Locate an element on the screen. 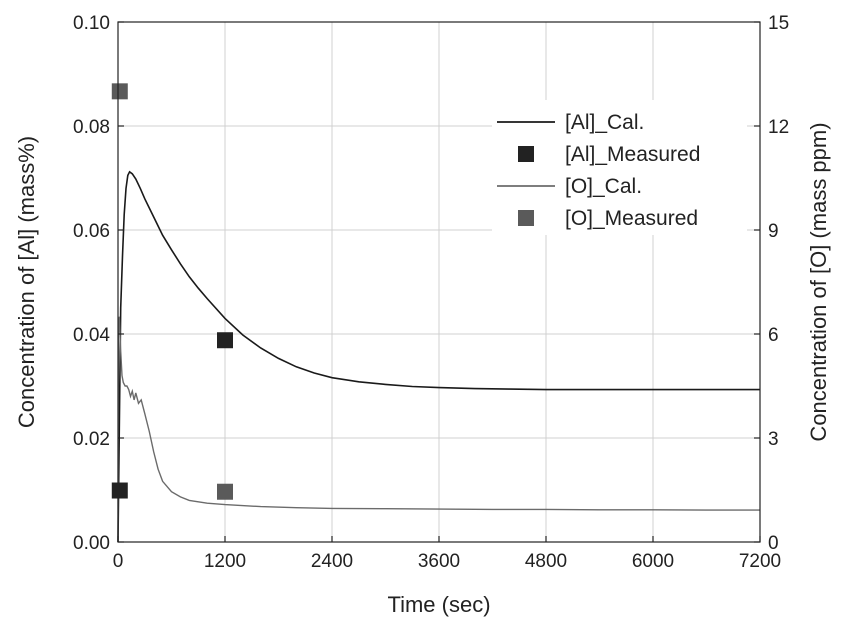 This screenshot has width=841, height=630. y-axis-left-title: Concentration of [Al] (mass%) is located at coordinates (26, 282).